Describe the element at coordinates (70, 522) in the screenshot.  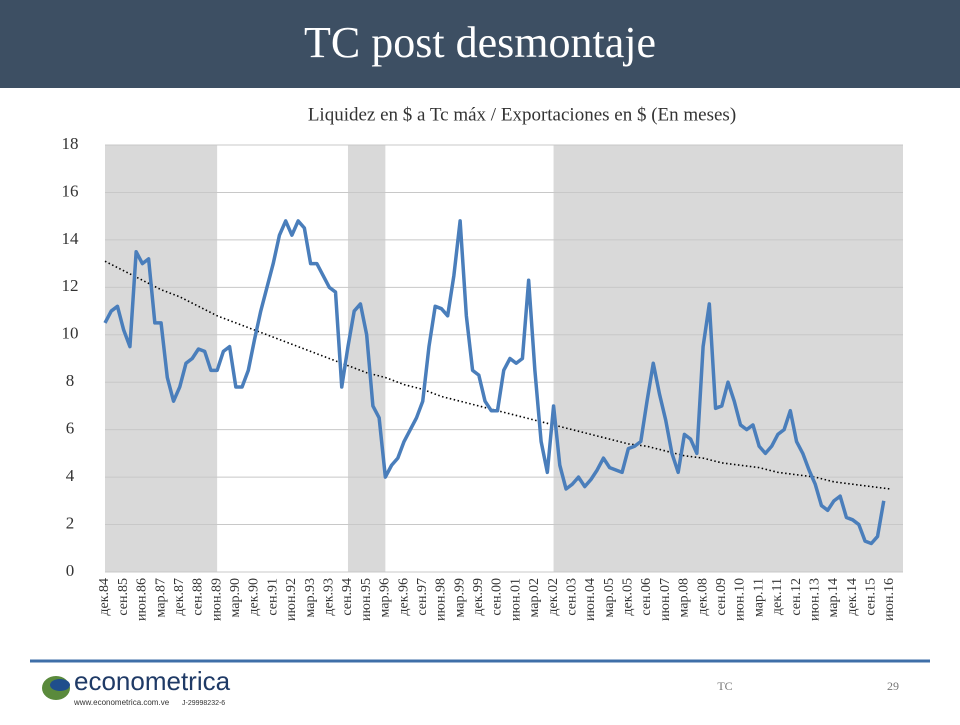
I see `y-tick-label: 2` at that location.